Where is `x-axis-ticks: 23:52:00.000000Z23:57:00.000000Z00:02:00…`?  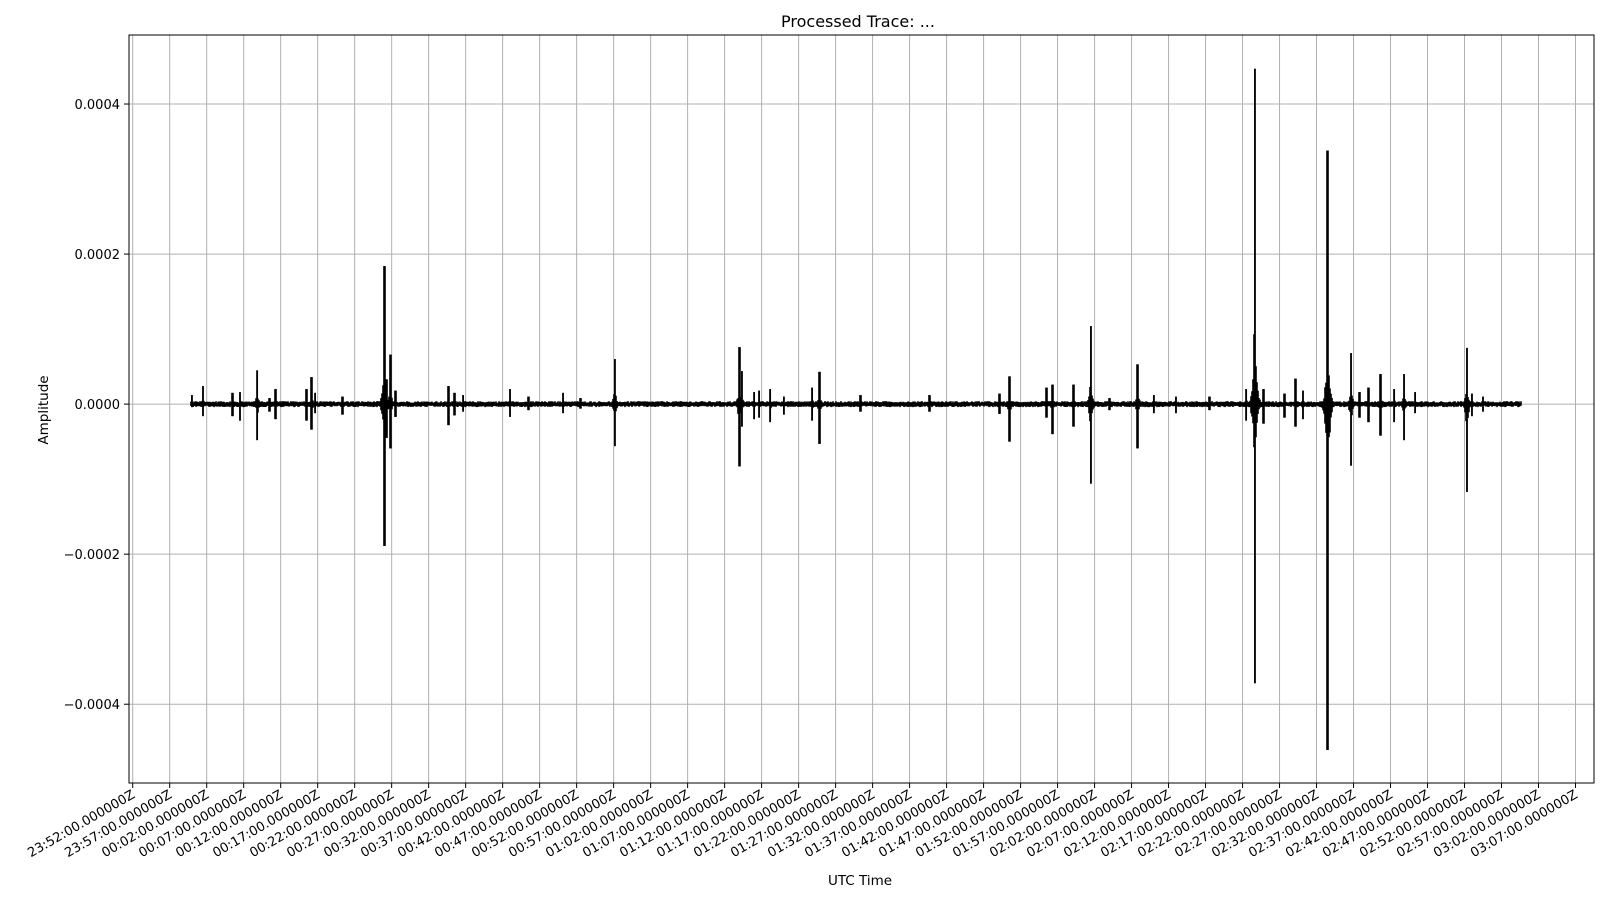
x-axis-ticks: 23:52:00.000000Z23:57:00.000000Z00:02:00… is located at coordinates (803, 822).